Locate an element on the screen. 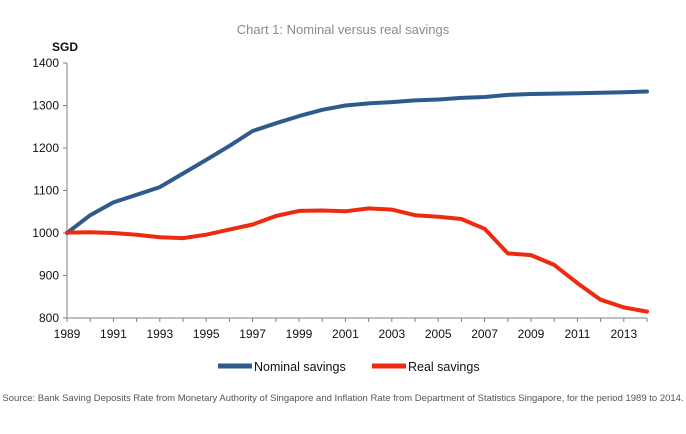 The image size is (686, 434). x-tick-label: 2005 is located at coordinates (438, 334).